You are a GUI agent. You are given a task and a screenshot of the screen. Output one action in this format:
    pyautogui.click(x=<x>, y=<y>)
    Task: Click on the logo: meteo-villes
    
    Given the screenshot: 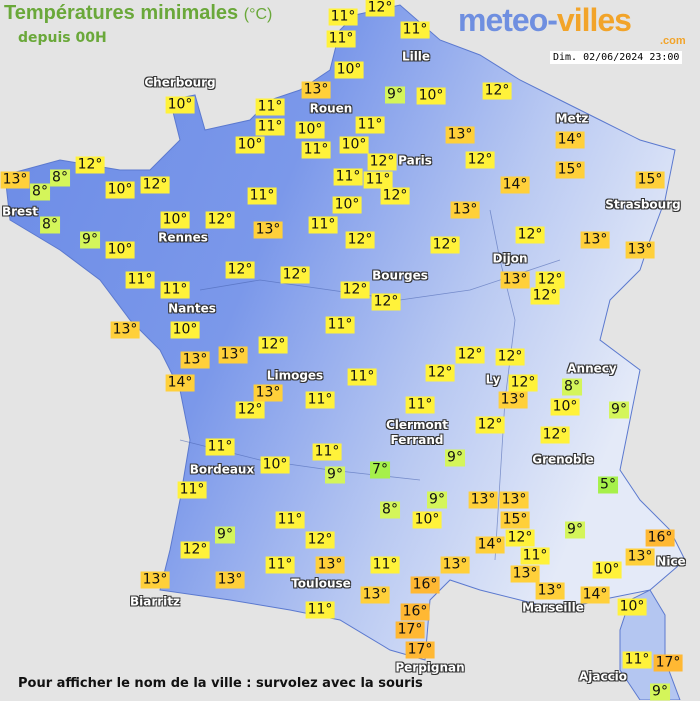 What is the action you would take?
    pyautogui.click(x=545, y=20)
    